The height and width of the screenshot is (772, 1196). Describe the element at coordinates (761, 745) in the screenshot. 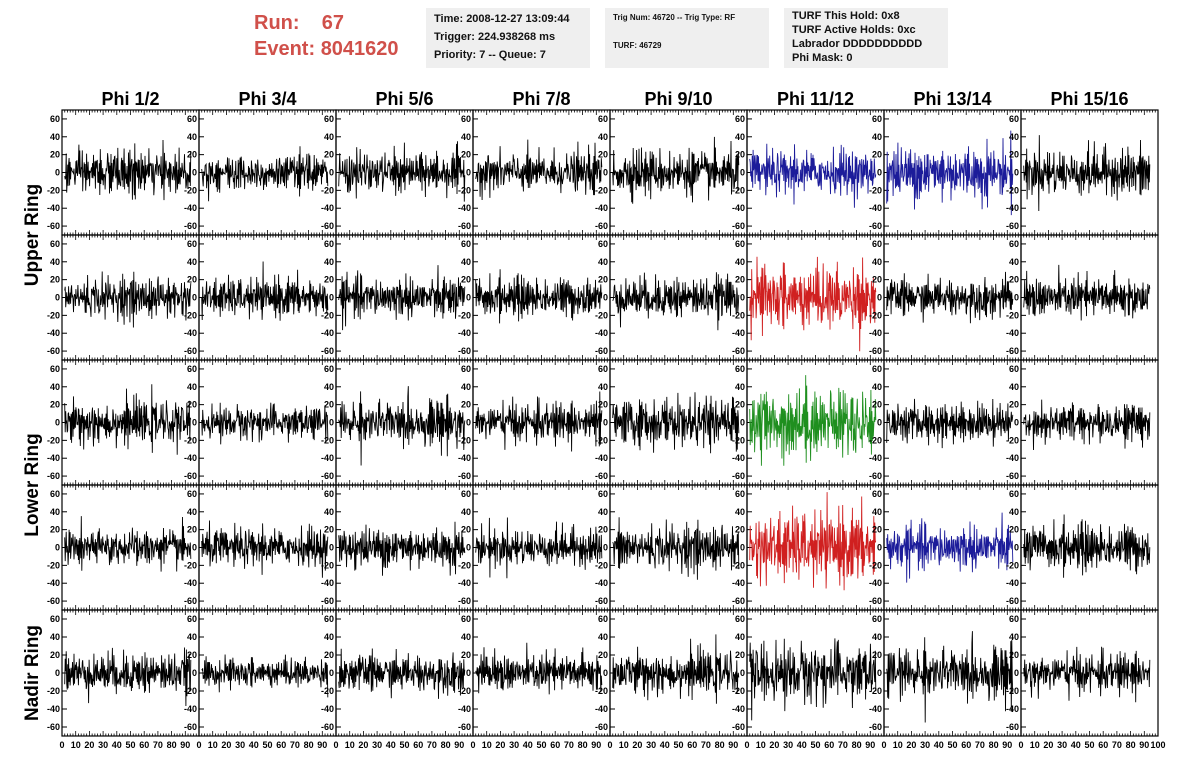

I see `x-tick-label: 10` at that location.